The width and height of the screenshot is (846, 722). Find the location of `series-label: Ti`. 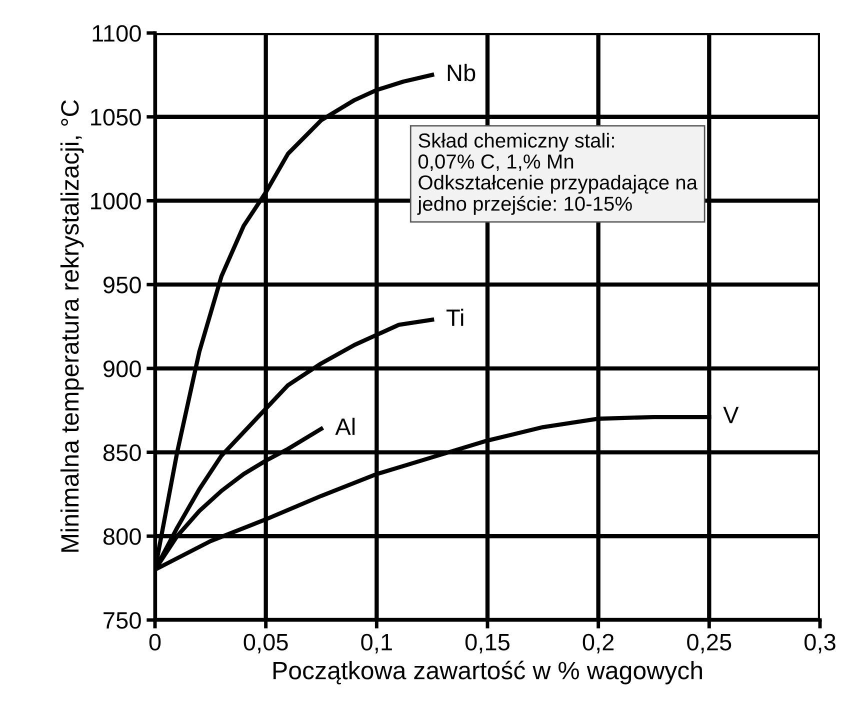

series-label: Ti is located at coordinates (455, 317).